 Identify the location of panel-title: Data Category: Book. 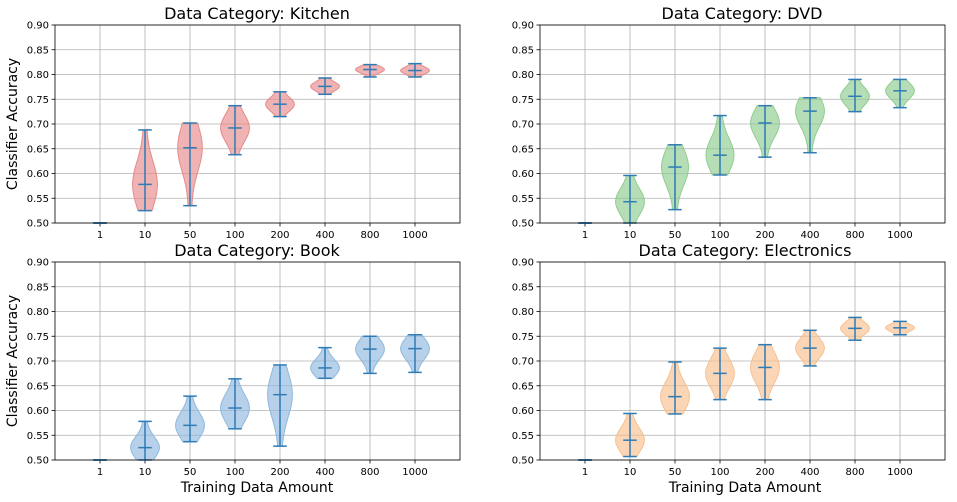
(257, 250).